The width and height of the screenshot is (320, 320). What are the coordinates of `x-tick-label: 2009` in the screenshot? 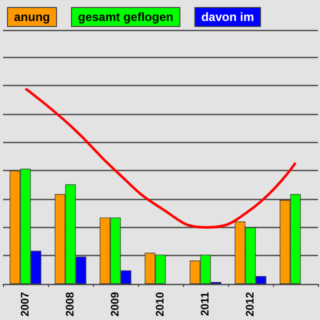 It's located at (116, 304).